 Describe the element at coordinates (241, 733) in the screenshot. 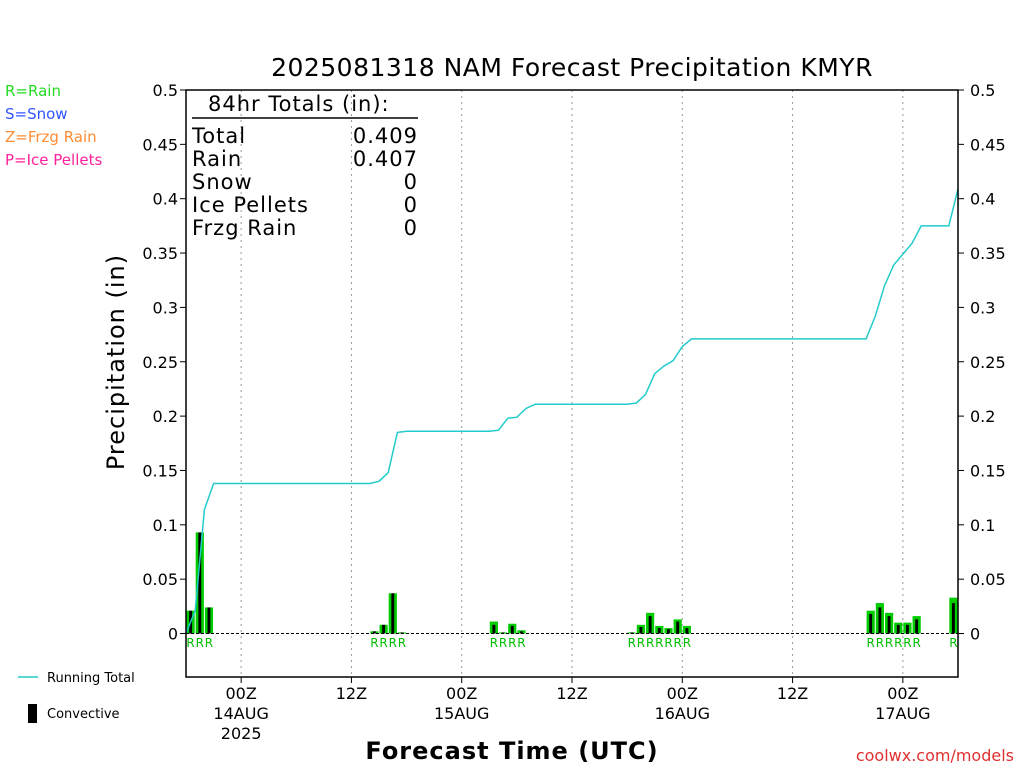

I see `x-tick-year: 2025` at that location.